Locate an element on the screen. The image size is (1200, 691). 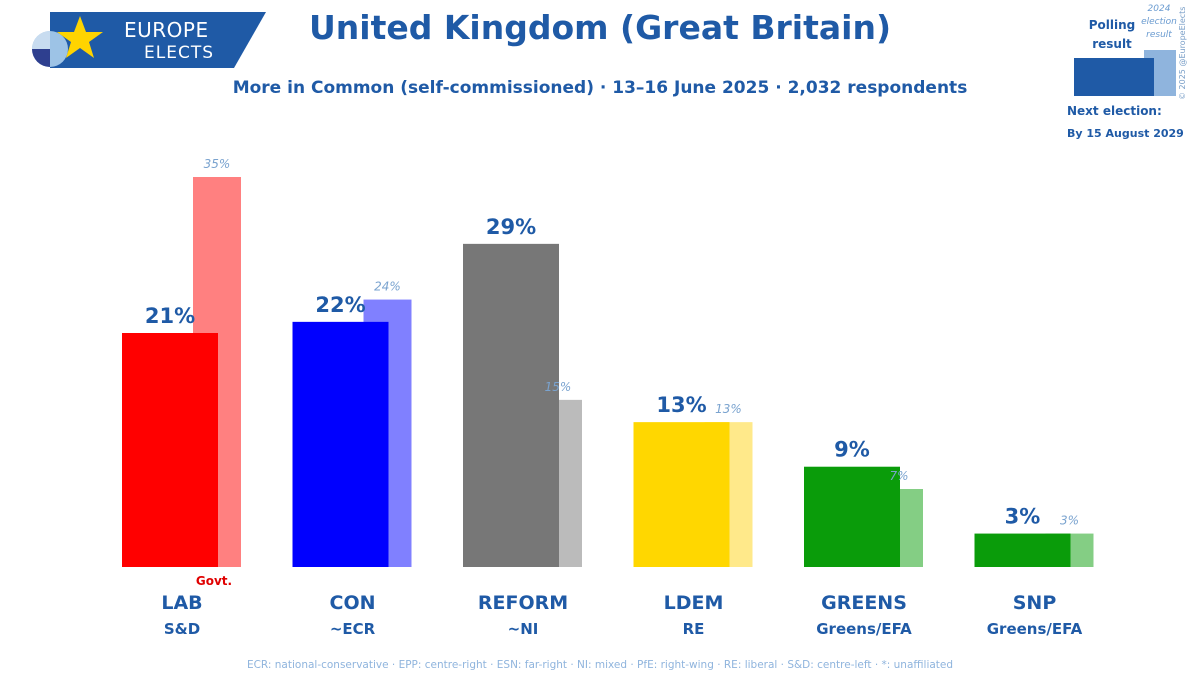
value-label-ldem: 13% is located at coordinates (681, 405).